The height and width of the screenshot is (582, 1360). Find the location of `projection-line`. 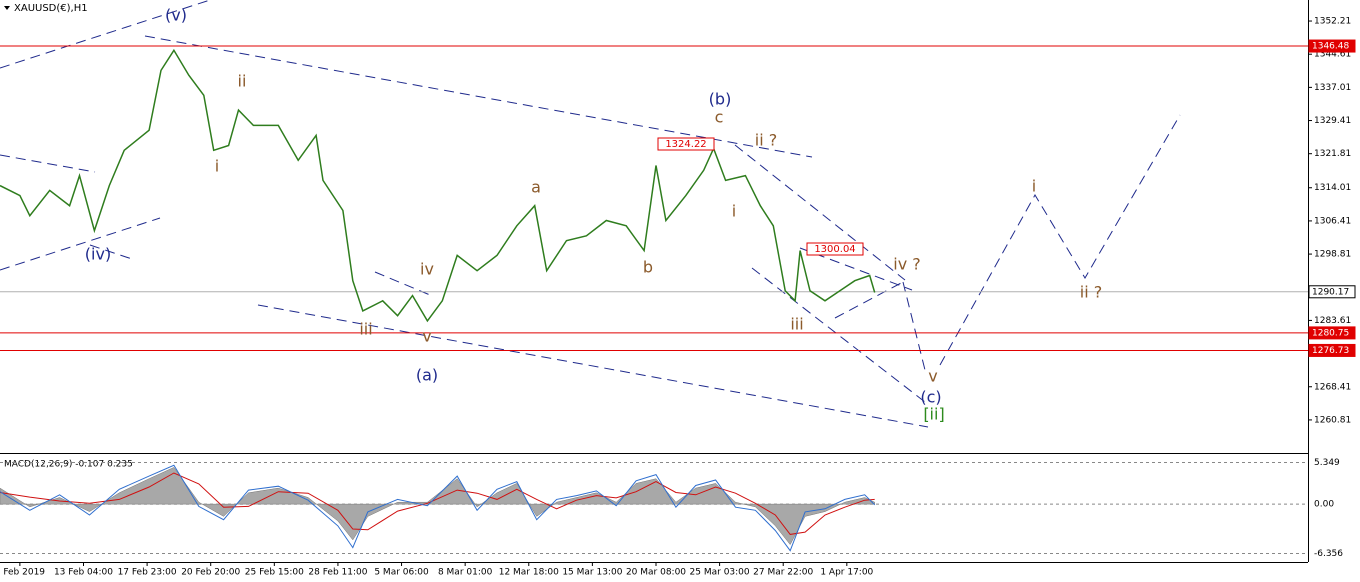

projection-line is located at coordinates (1060, 240).